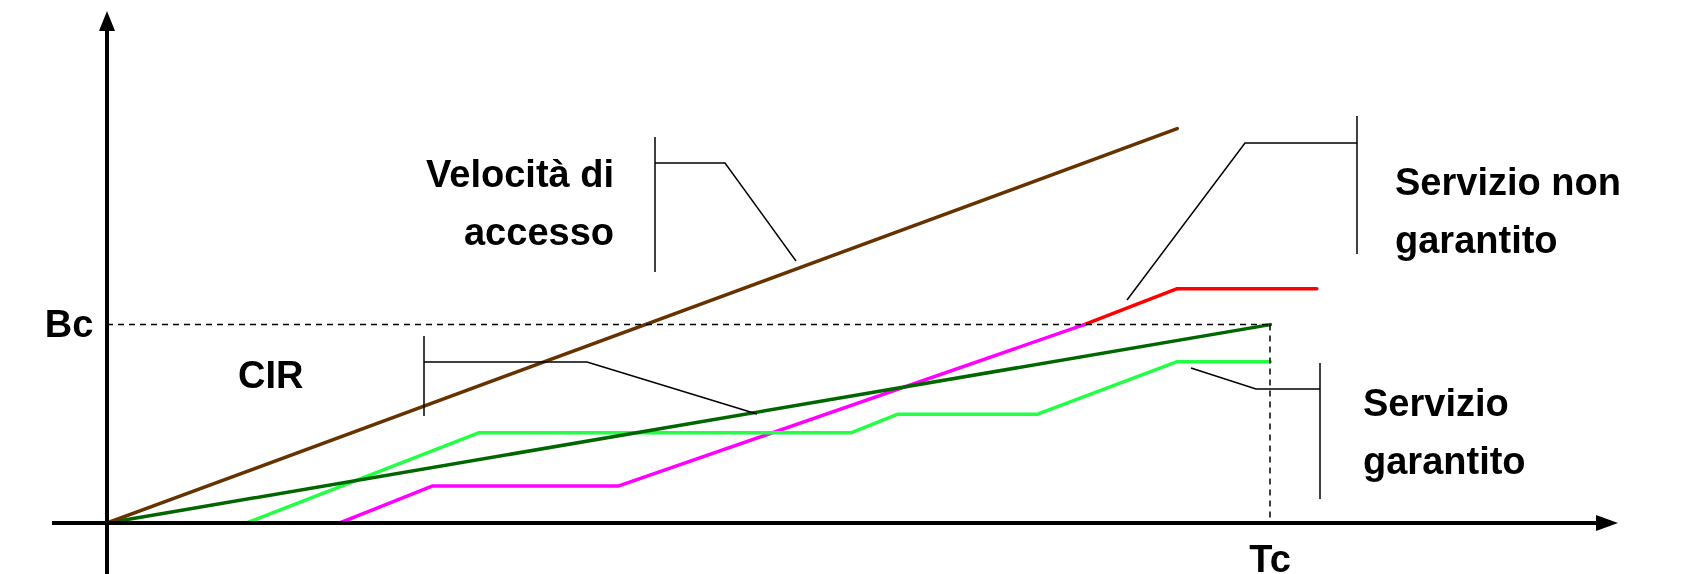 Image resolution: width=1683 pixels, height=574 pixels. What do you see at coordinates (271, 375) in the screenshot?
I see `annotation: CIR` at bounding box center [271, 375].